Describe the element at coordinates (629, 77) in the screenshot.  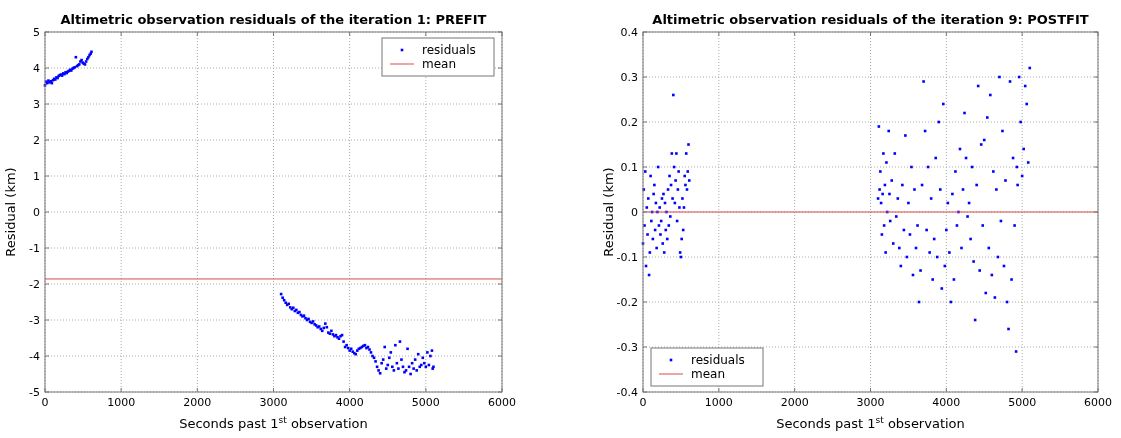
I see `y-tick-label: 0.3` at that location.